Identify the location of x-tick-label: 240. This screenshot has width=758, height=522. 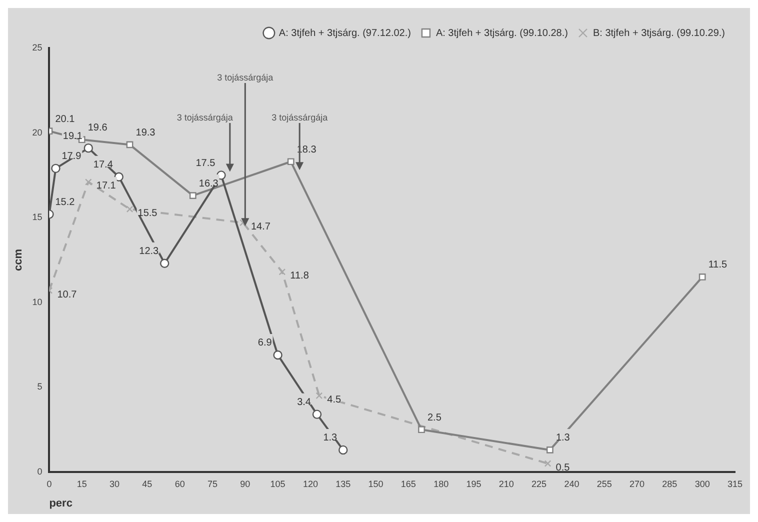
(572, 483).